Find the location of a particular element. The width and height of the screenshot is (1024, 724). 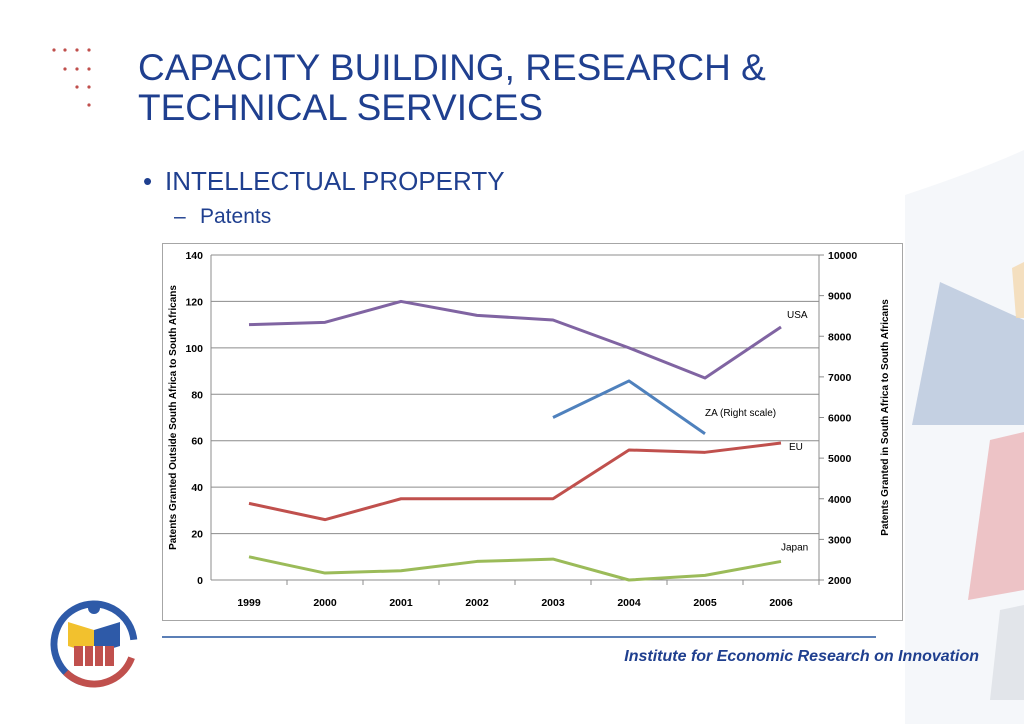

x-tick-label: 2001 is located at coordinates (401, 603).